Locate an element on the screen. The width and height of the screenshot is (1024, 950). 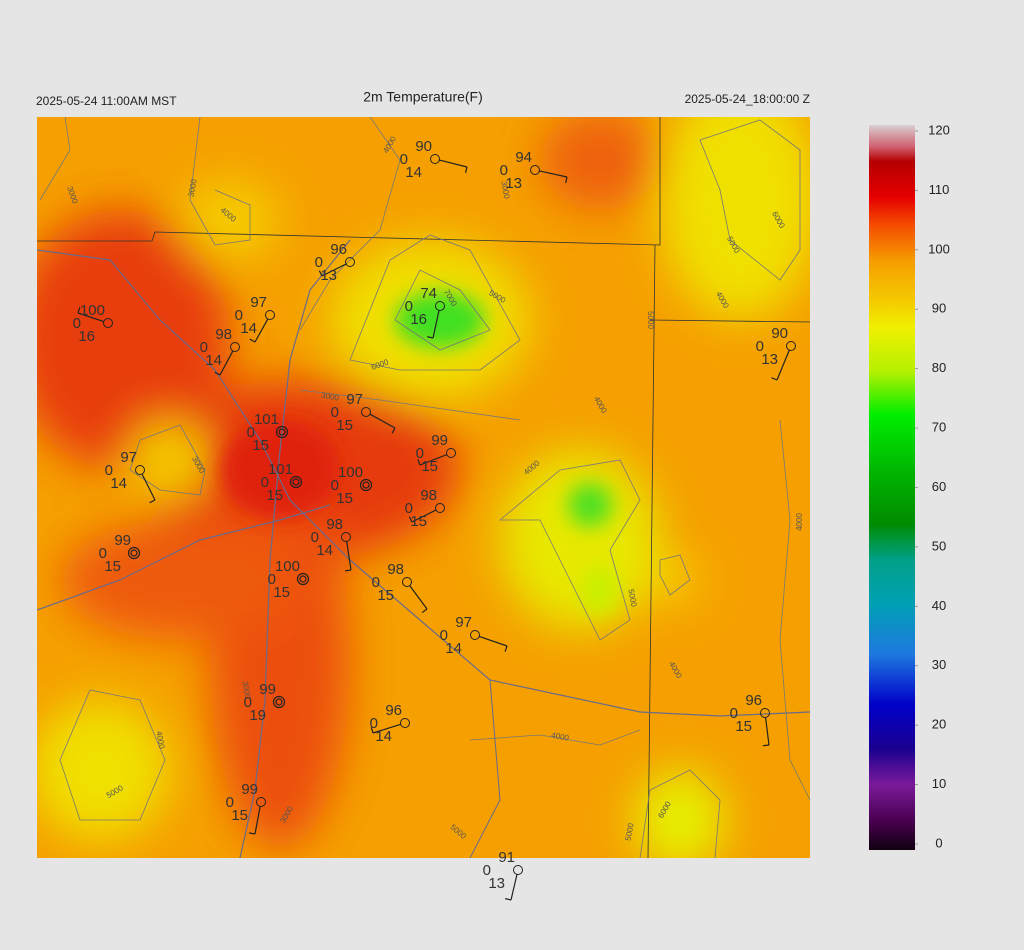
colorbar-tick-label: 40 is located at coordinates (939, 605).